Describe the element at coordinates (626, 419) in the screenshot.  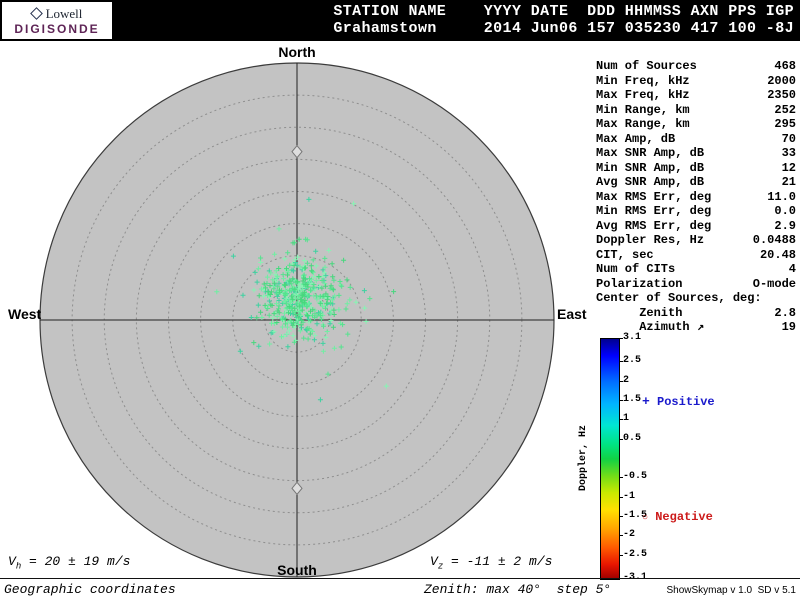
I see `colorbar-tick-label: 1` at that location.